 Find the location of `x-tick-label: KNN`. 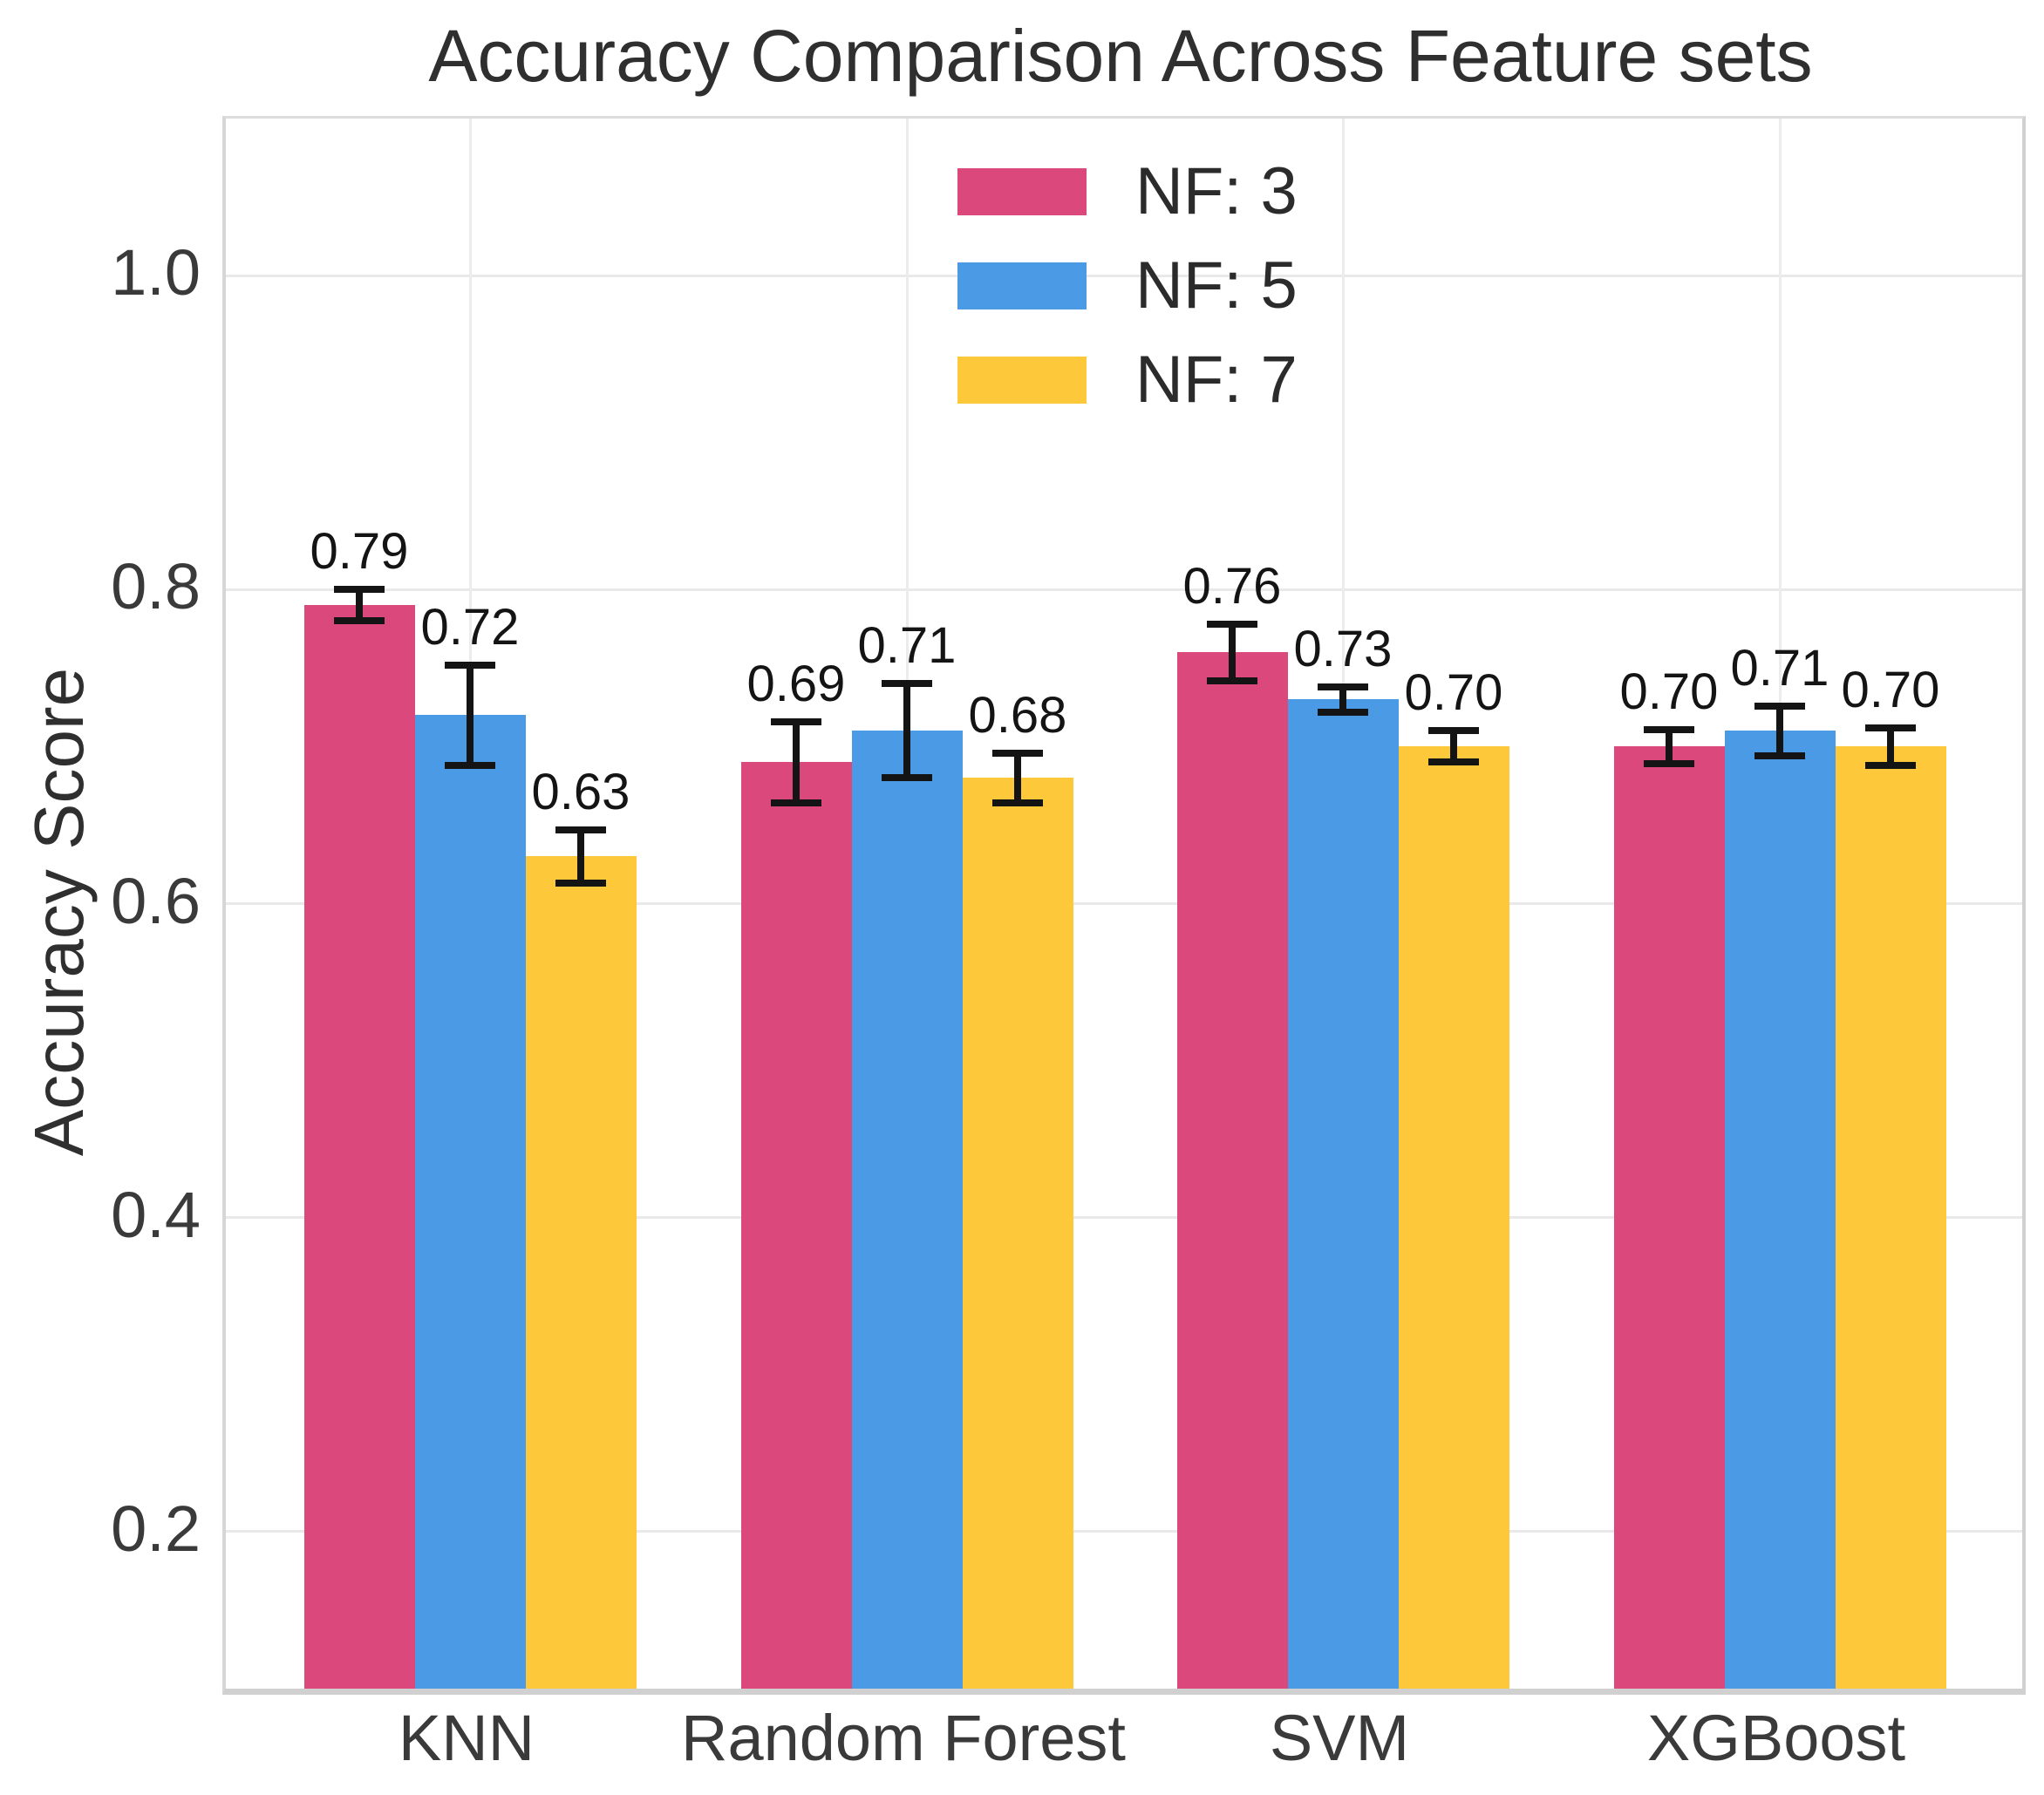

x-tick-label: KNN is located at coordinates (466, 1738).